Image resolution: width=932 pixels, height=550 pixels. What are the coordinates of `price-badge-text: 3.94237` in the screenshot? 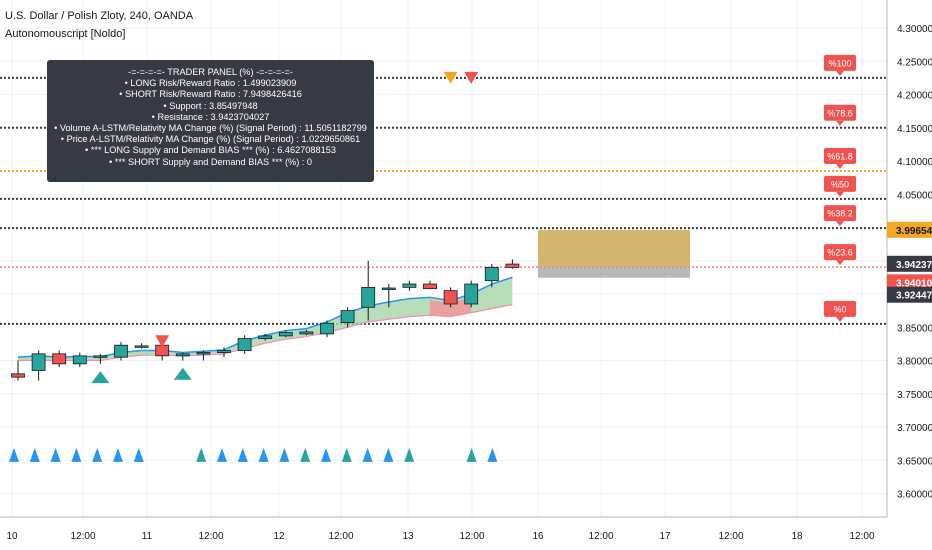 It's located at (914, 265).